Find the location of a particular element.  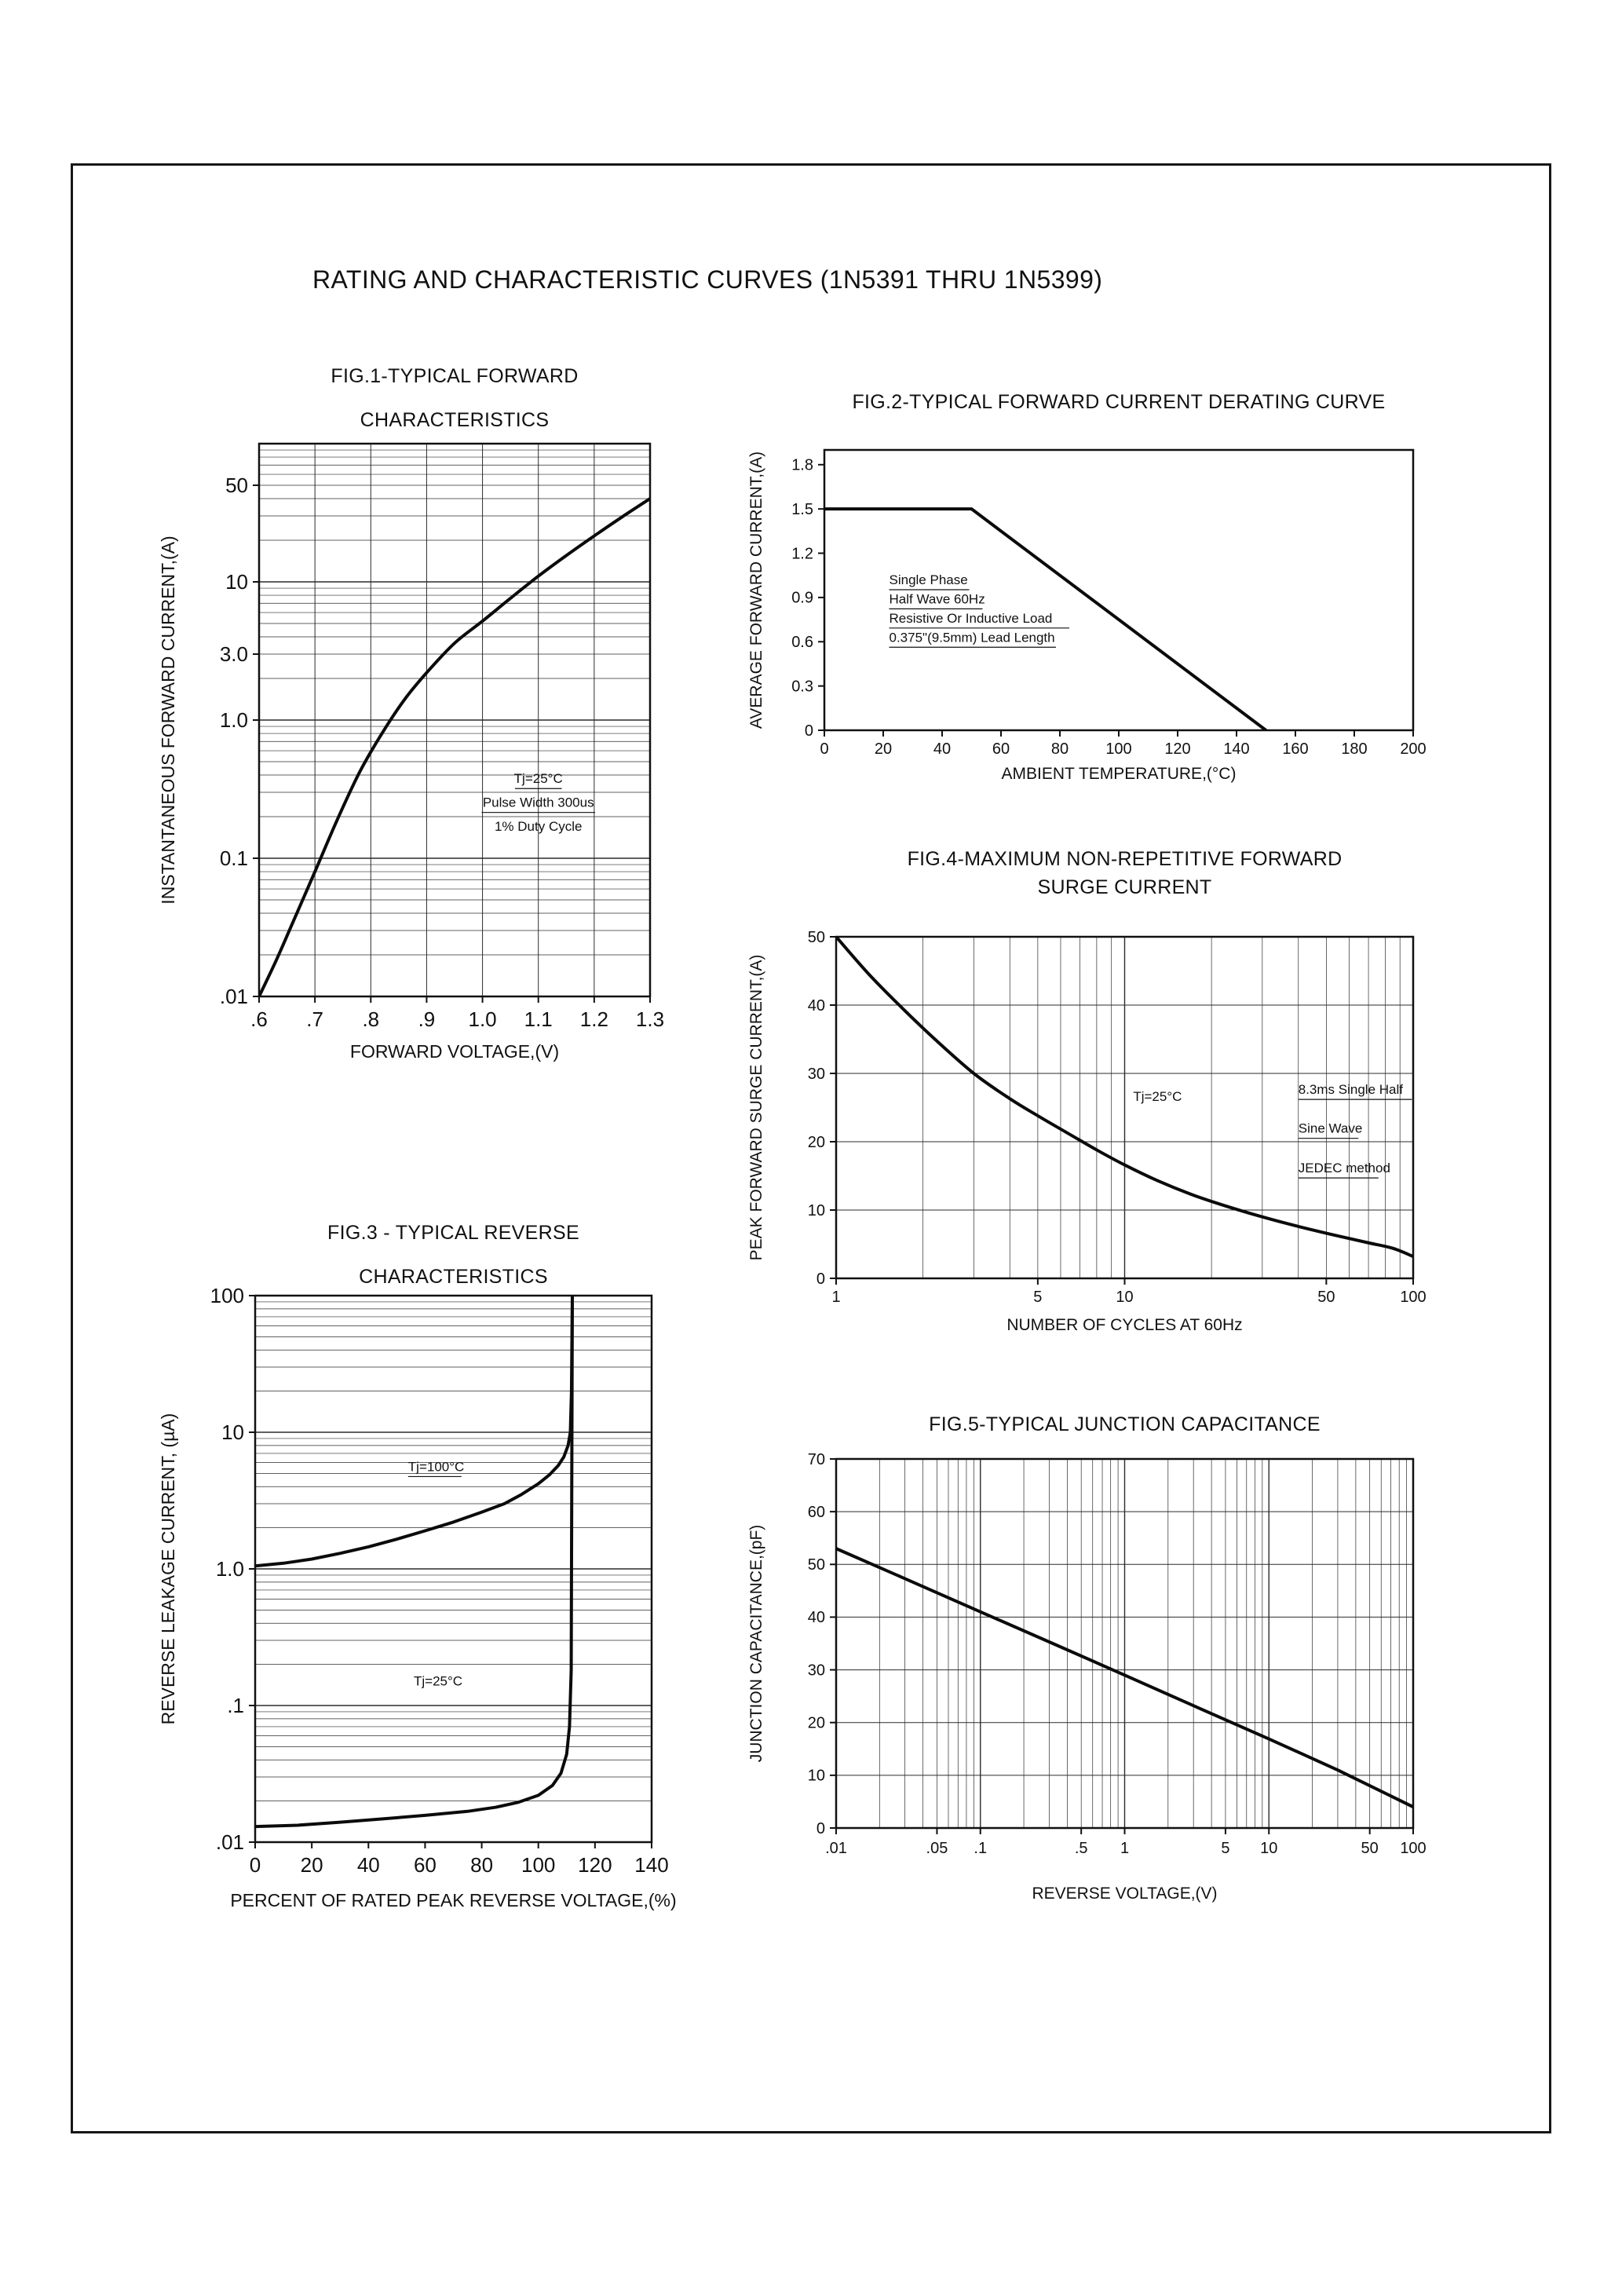

x-tick-label: .9 is located at coordinates (427, 1019).